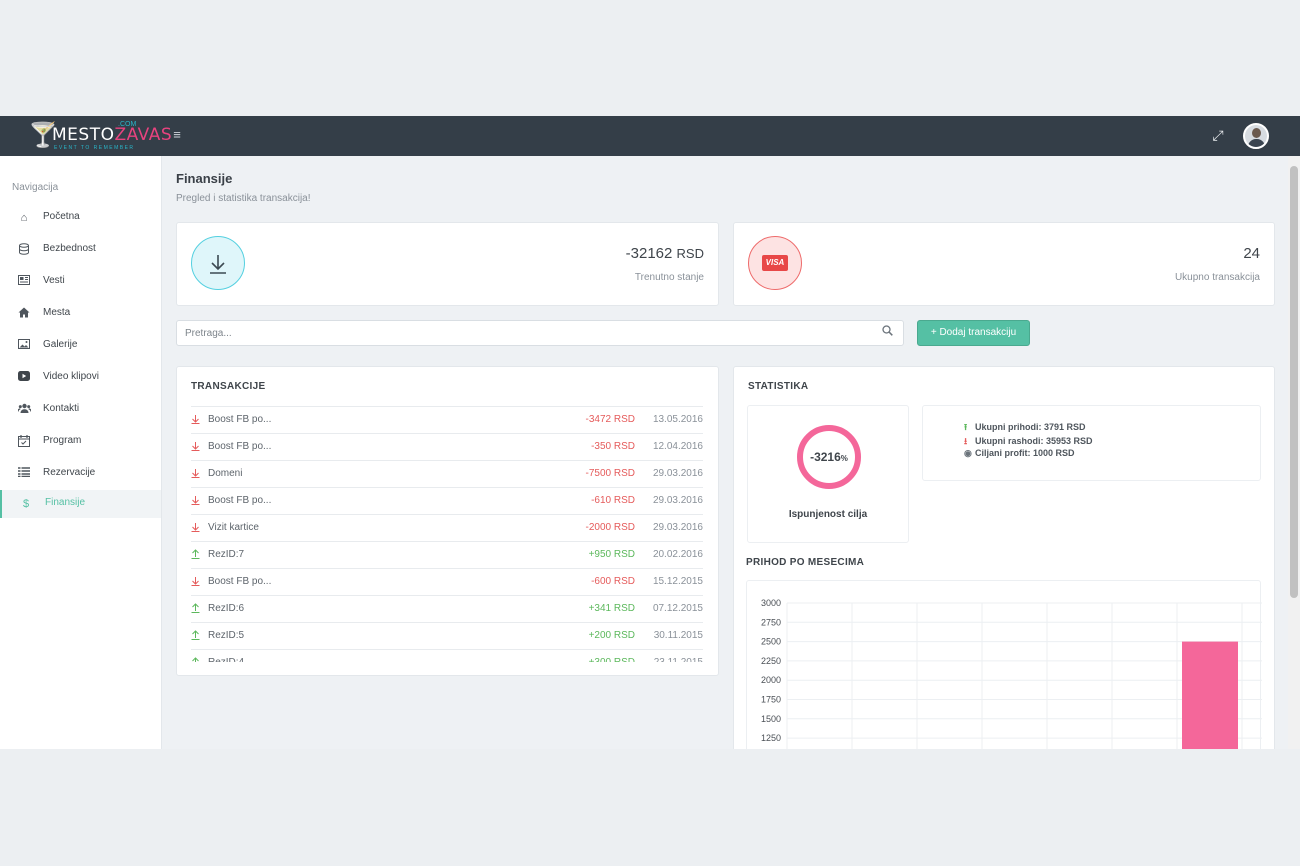 This screenshot has height=866, width=1300. I want to click on nav-heading: Navigacija, so click(35, 187).